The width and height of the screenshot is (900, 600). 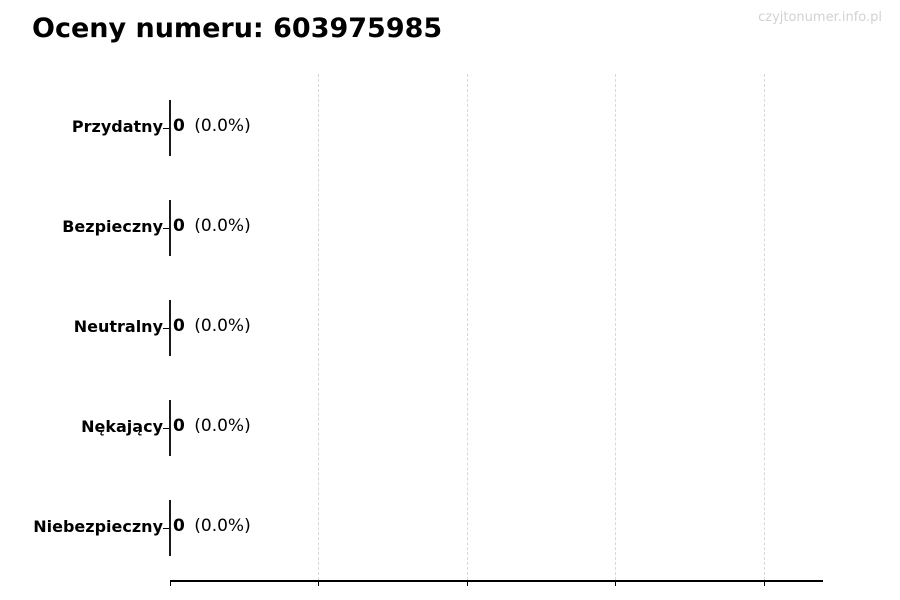 What do you see at coordinates (112, 226) in the screenshot?
I see `category-label-bezpieczny: Bezpieczny` at bounding box center [112, 226].